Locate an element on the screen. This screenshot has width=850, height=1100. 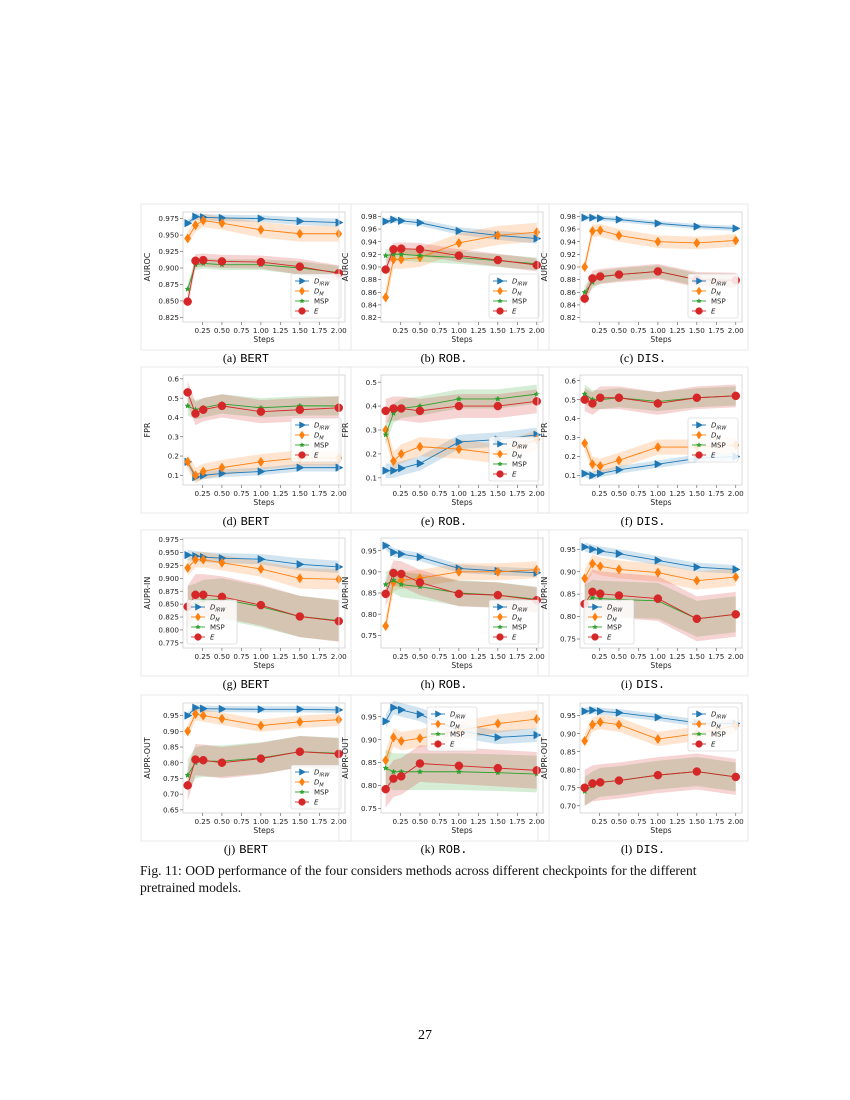
y-tick-label: 0.88 is located at coordinates (568, 279).